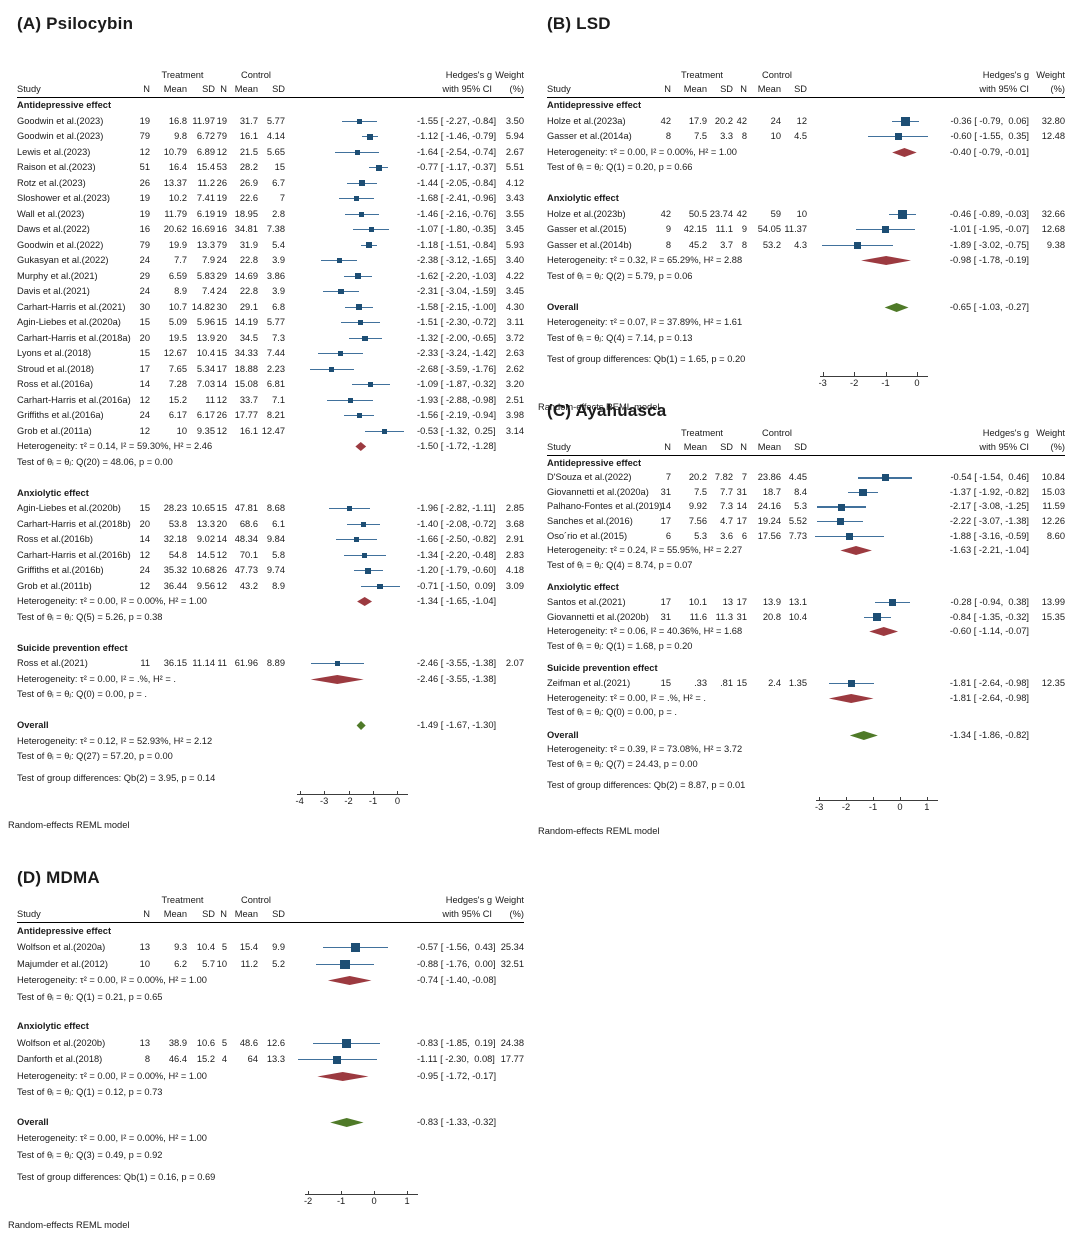 The width and height of the screenshot is (1070, 1247). Describe the element at coordinates (205, 585) in the screenshot. I see `treatment-sd: 9.56` at that location.